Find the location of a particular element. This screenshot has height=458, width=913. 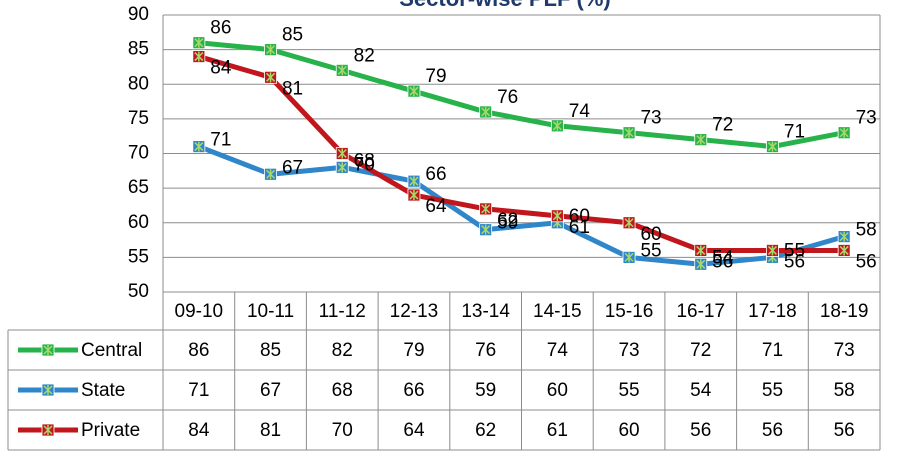

table-cell: 54 is located at coordinates (701, 390).